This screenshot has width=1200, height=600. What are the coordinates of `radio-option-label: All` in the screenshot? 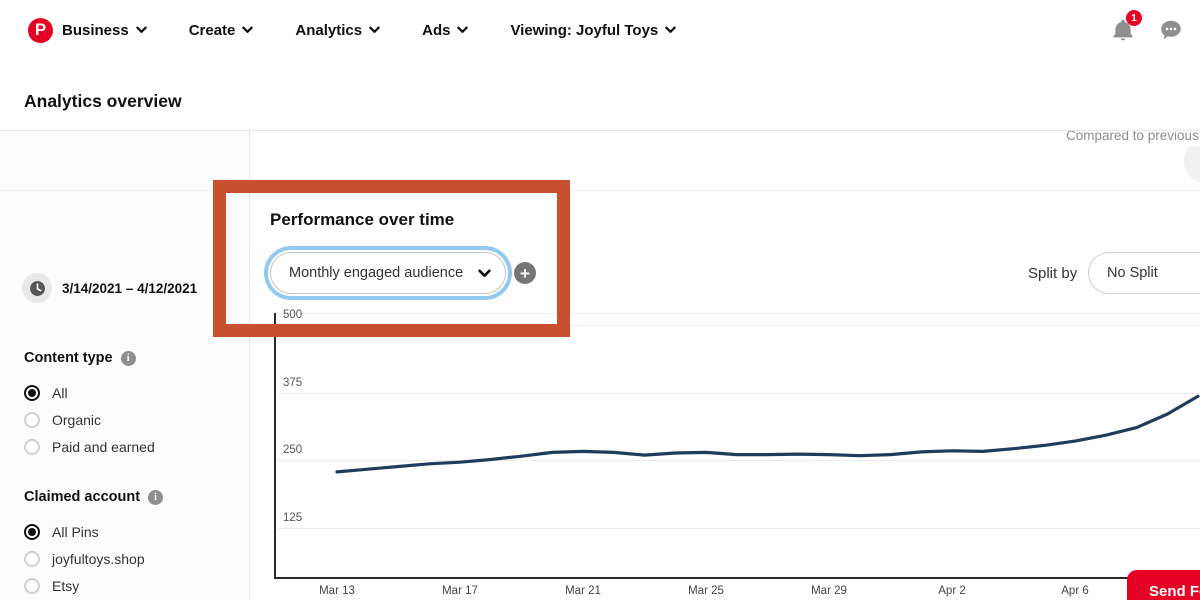 It's located at (60, 392).